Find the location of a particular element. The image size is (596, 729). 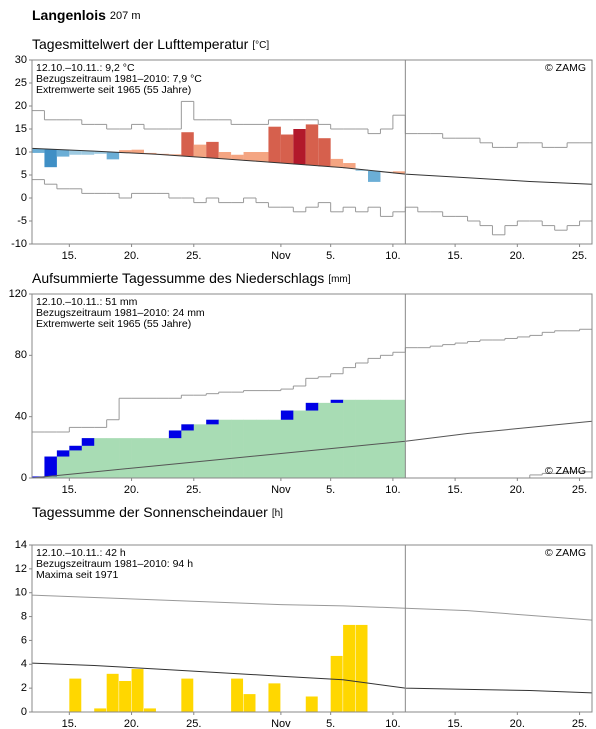

title-text: Tagessumme der Sonnenscheindauer is located at coordinates (150, 512).